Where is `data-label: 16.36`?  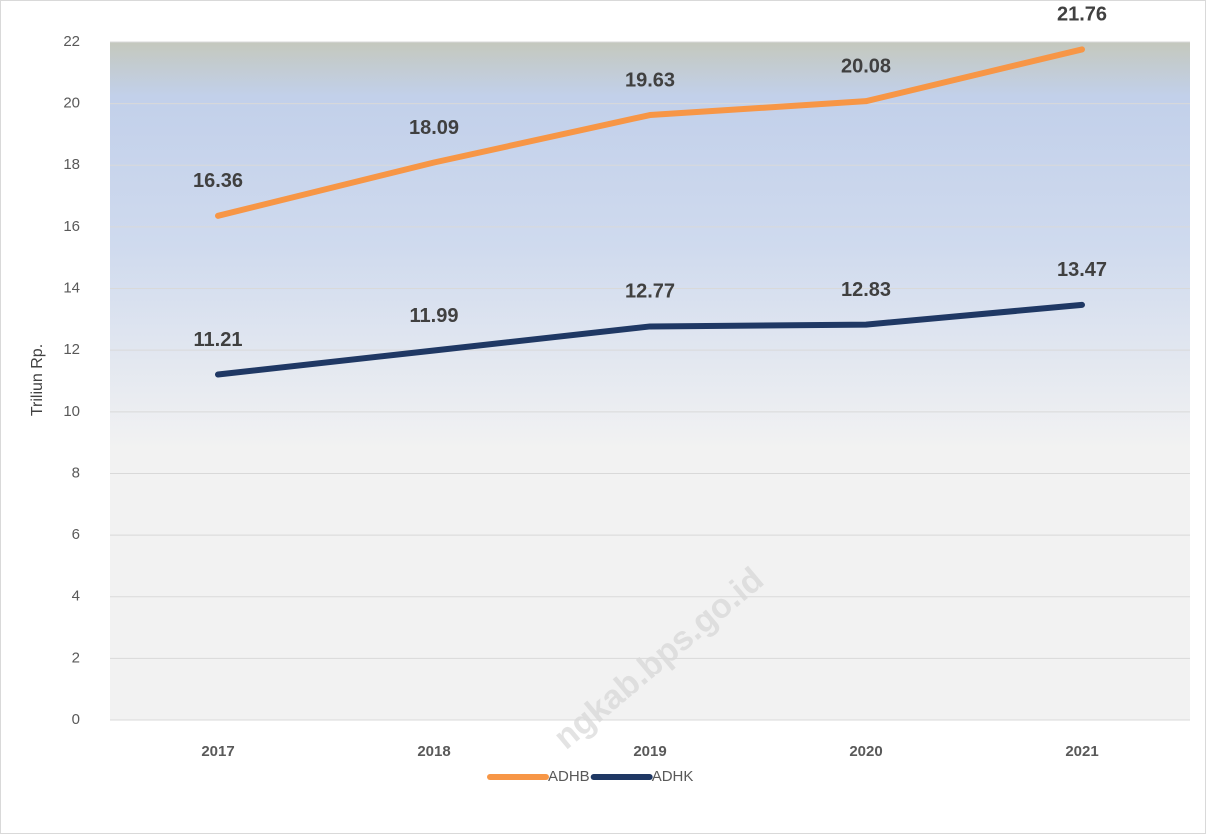 data-label: 16.36 is located at coordinates (218, 181).